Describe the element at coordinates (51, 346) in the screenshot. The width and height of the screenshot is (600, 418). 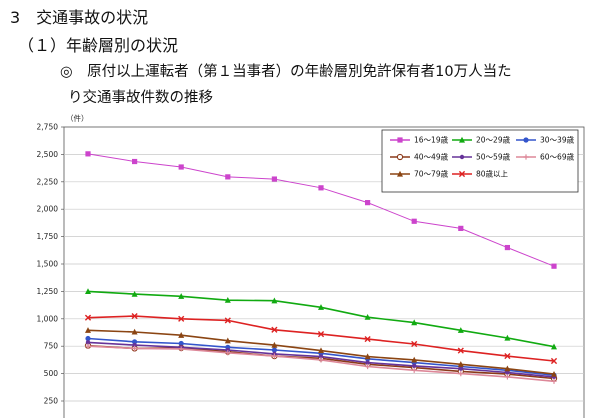
I see `y-tick-label: 750` at that location.